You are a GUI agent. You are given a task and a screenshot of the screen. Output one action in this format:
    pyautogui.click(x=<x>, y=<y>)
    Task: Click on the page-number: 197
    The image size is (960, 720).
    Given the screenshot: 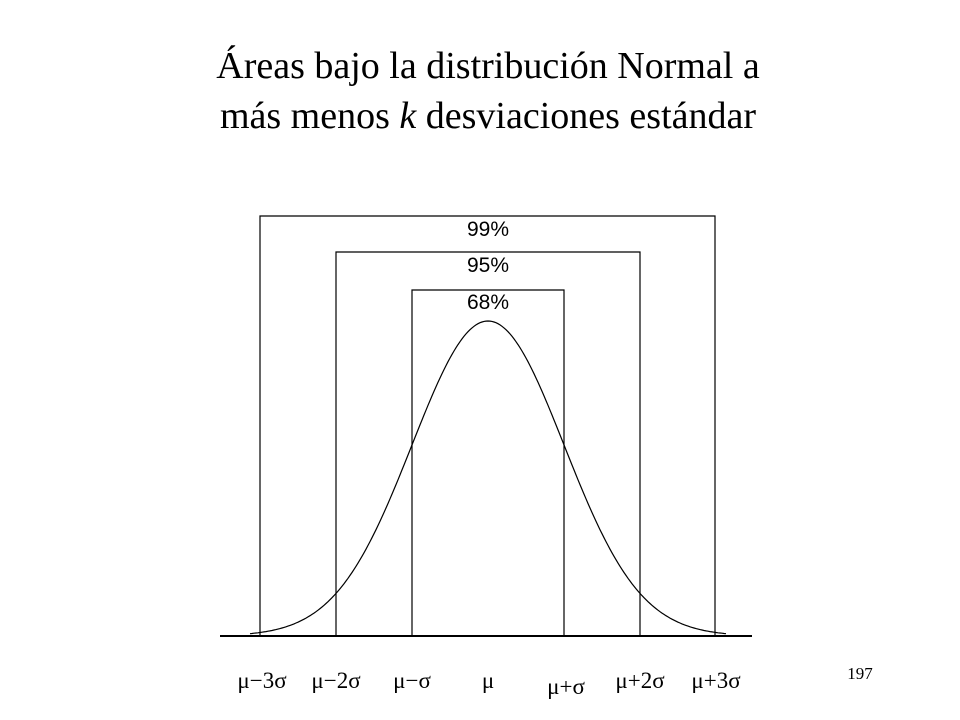 What is the action you would take?
    pyautogui.click(x=860, y=673)
    